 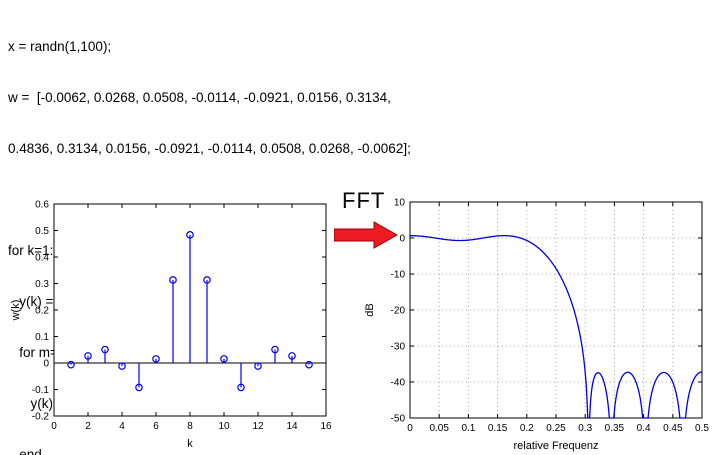 What do you see at coordinates (25, 451) in the screenshot?
I see `code-line: end` at bounding box center [25, 451].